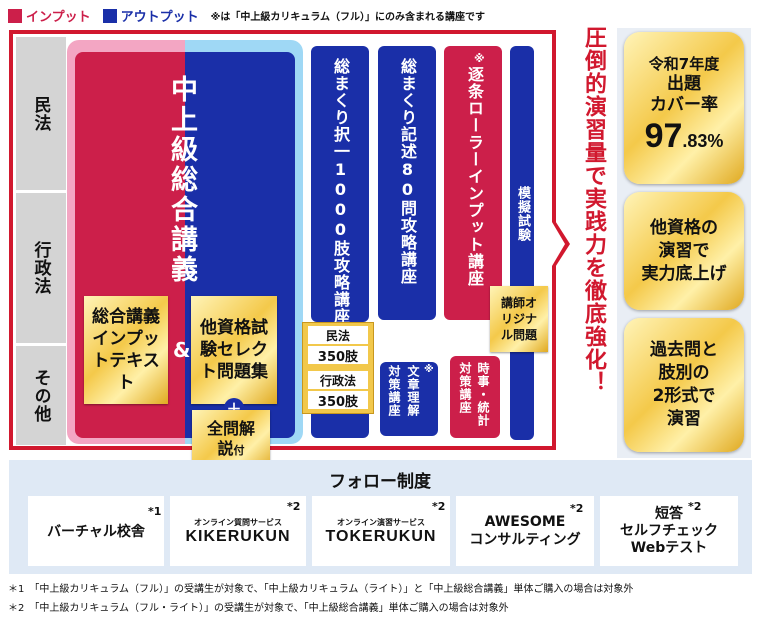 The width and height of the screenshot is (760, 622). What do you see at coordinates (155, 511) in the screenshot?
I see `follow-mark-1: *1` at bounding box center [155, 511].